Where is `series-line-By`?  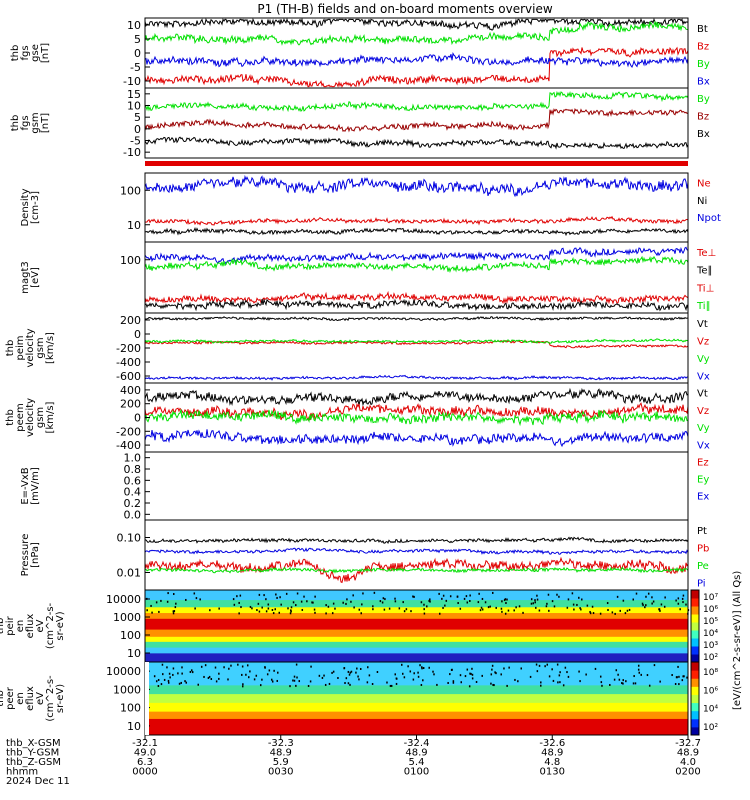 series-line-By is located at coordinates (416, 101).